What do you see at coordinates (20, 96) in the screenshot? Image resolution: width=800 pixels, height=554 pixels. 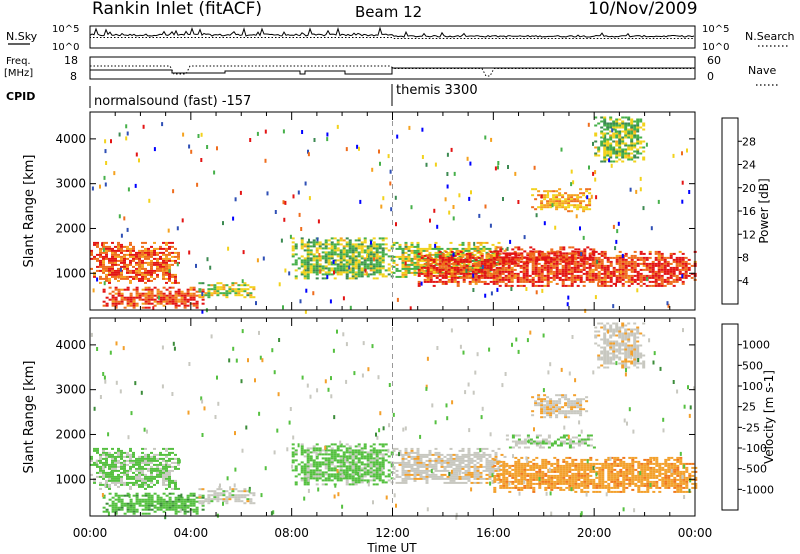 I see `cpid-label: CPID` at bounding box center [20, 96].